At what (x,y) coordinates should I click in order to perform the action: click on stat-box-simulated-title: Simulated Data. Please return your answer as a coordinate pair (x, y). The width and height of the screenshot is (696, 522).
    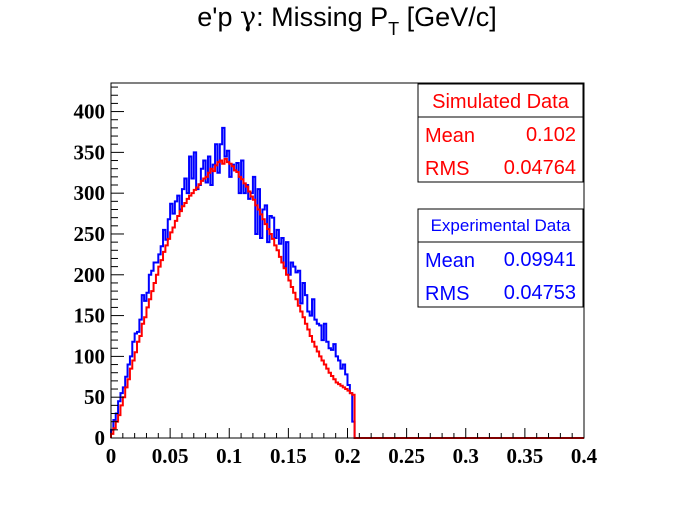
    Looking at the image, I should click on (501, 102).